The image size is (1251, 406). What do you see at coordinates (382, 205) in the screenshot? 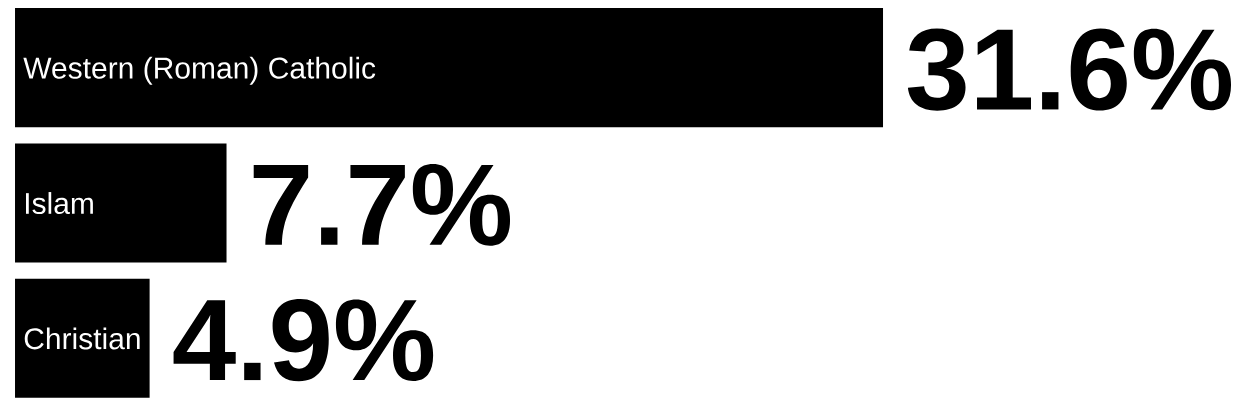
I see `data-label: 7.7%` at bounding box center [382, 205].